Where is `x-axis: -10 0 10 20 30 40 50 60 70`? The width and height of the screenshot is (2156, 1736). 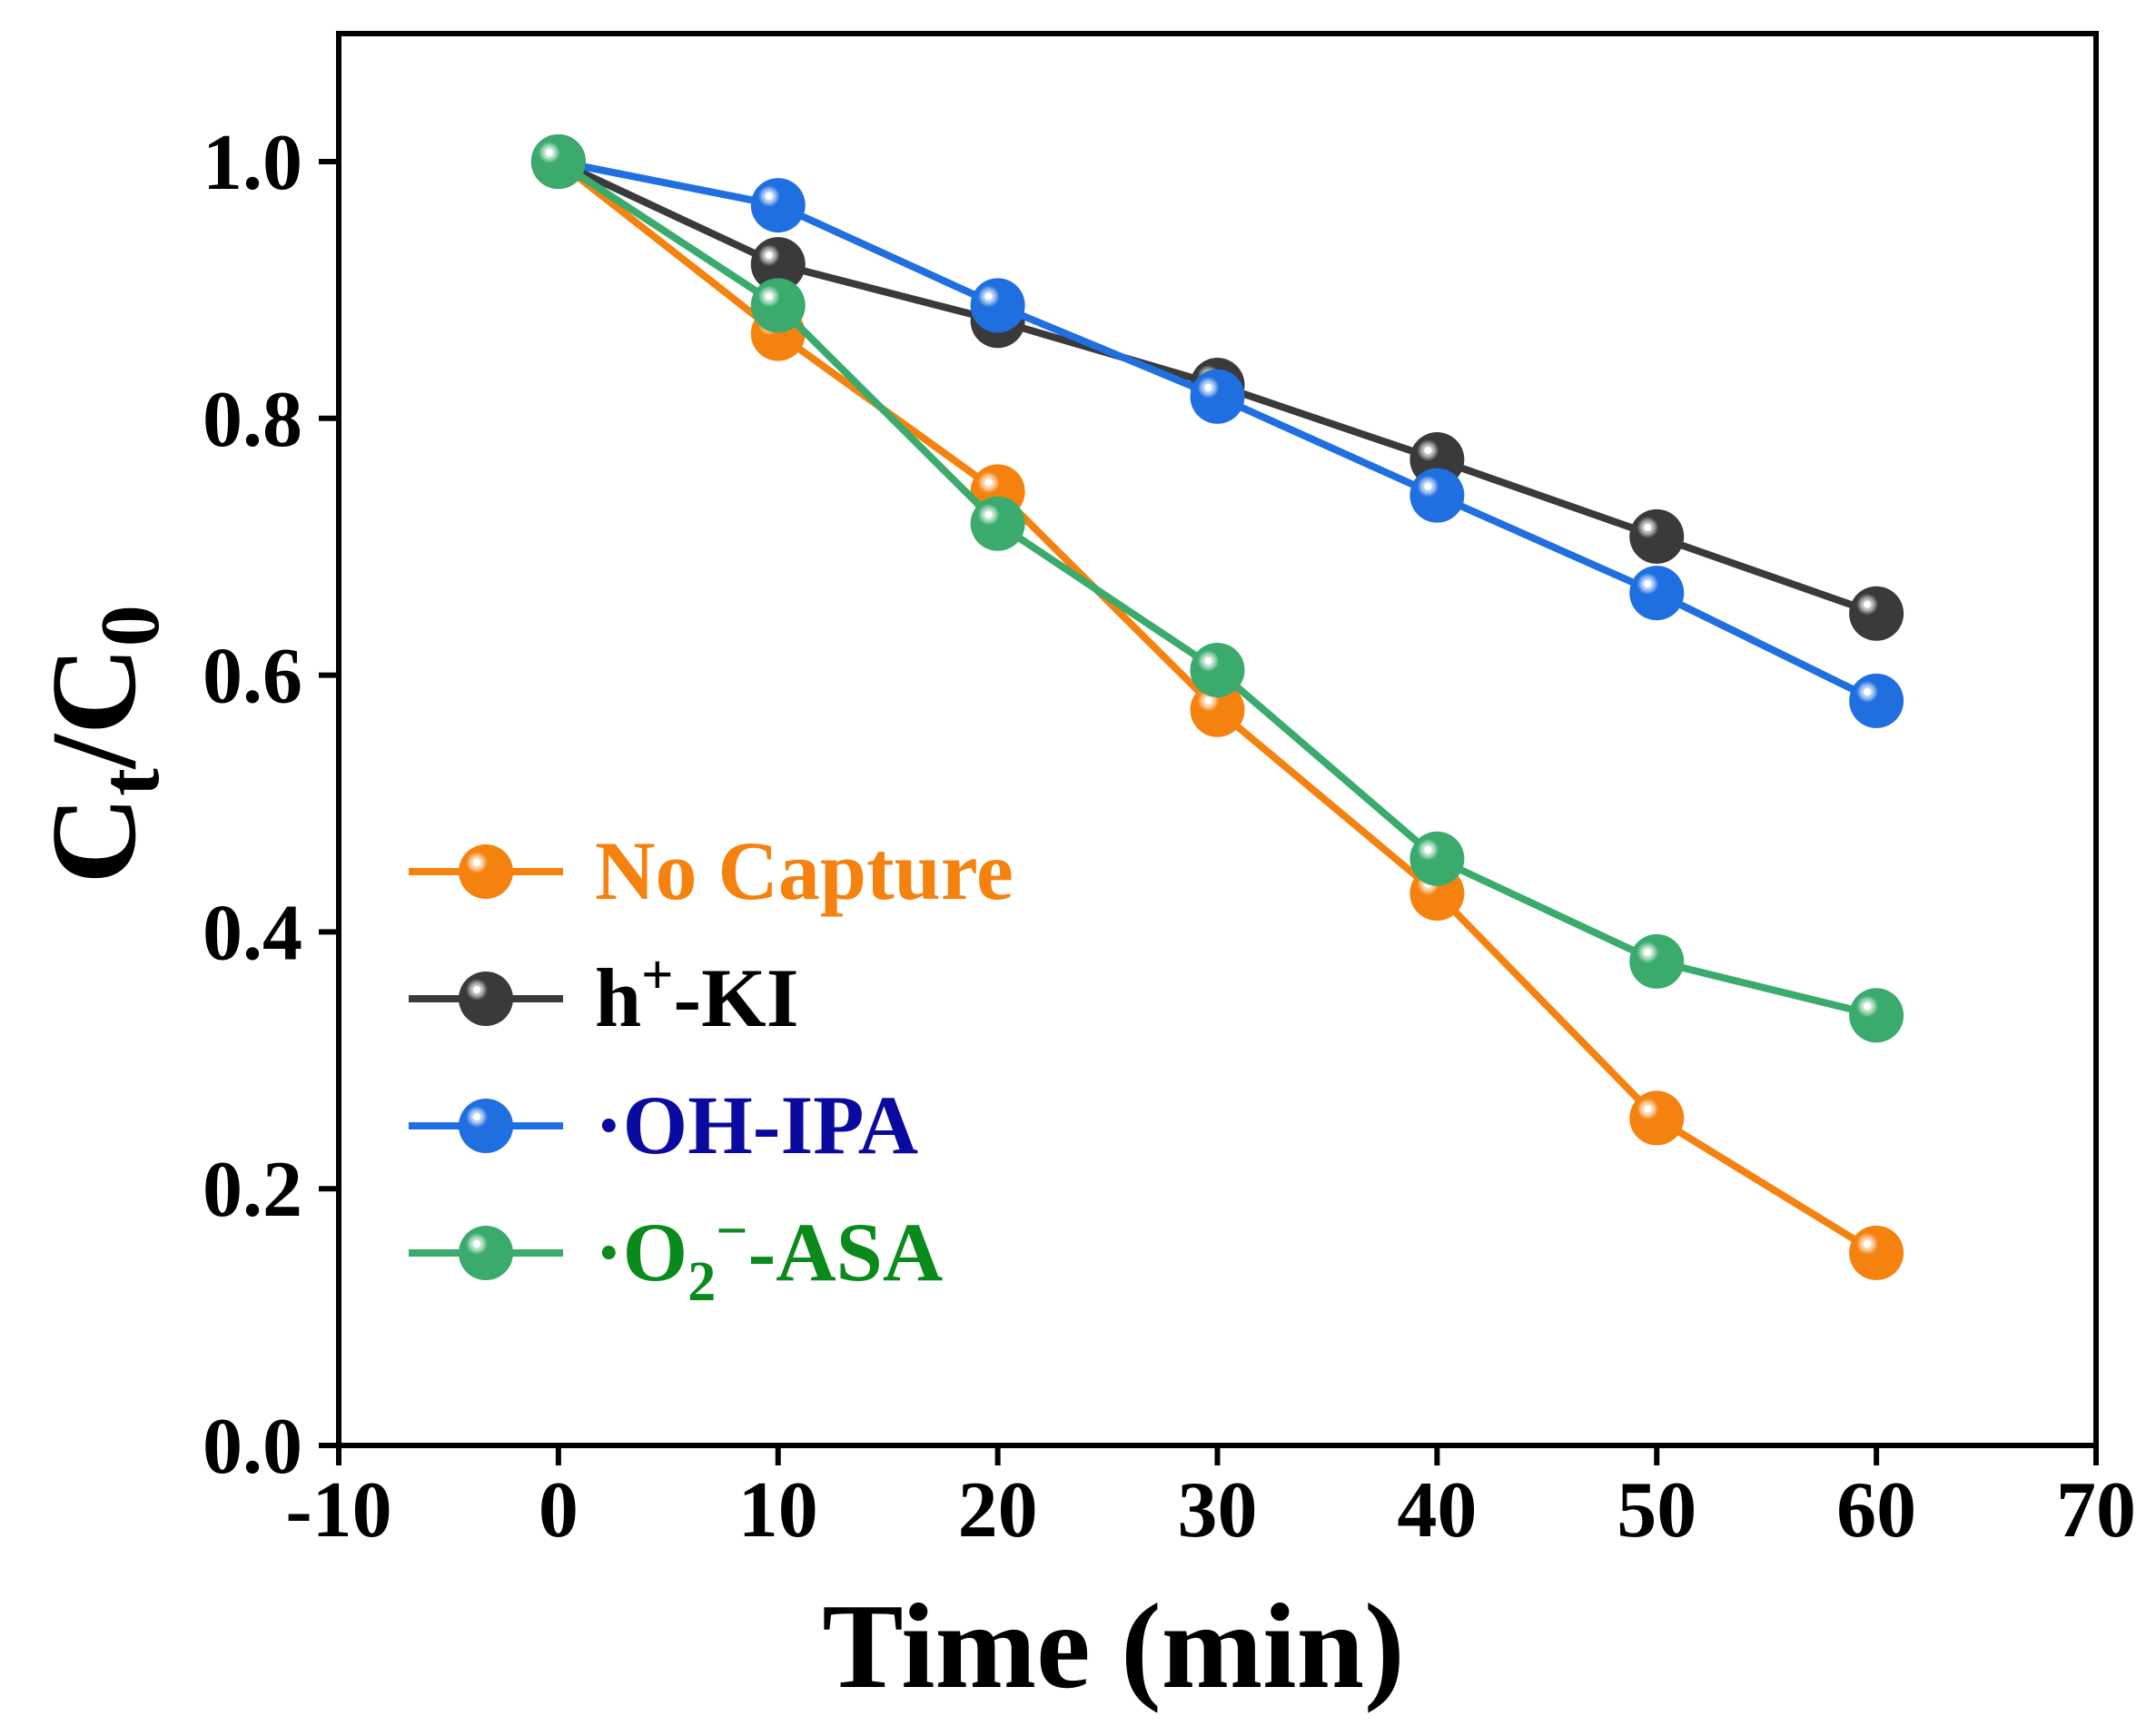
x-axis: -10 0 10 20 30 40 50 60 70 is located at coordinates (1210, 1499).